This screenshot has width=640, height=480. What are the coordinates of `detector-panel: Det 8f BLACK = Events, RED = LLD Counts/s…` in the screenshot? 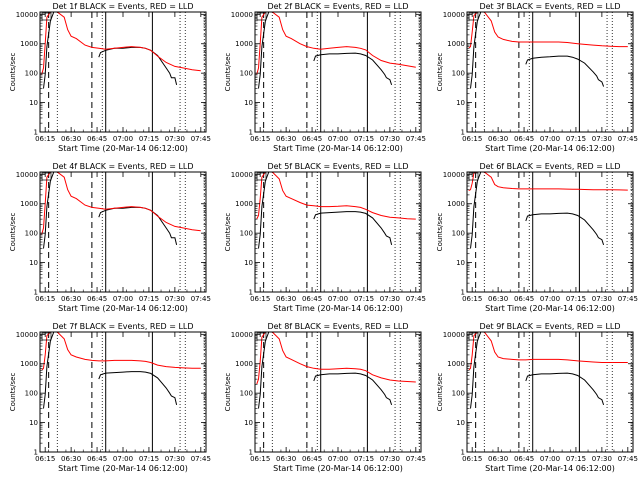 It's located at (325, 397).